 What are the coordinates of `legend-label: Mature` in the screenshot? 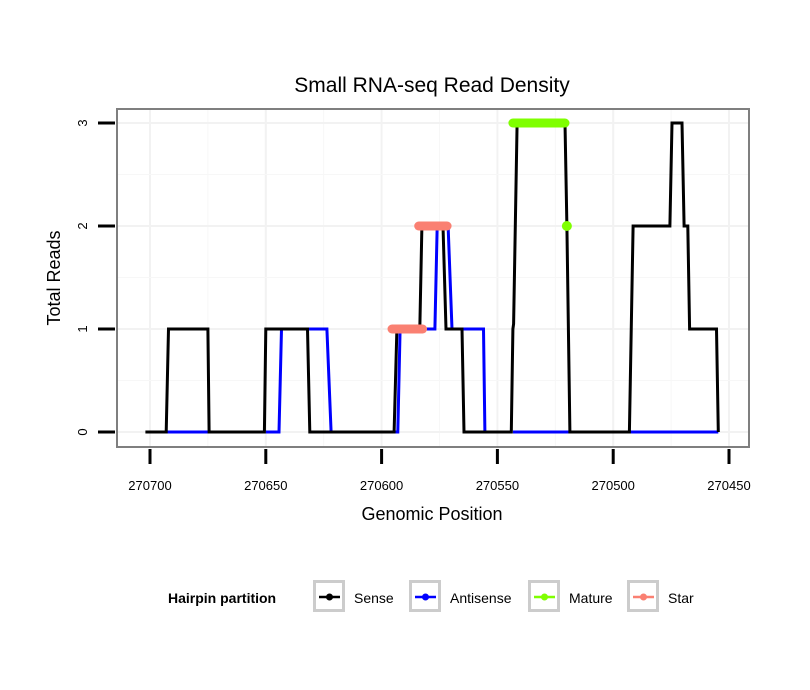 It's located at (591, 598).